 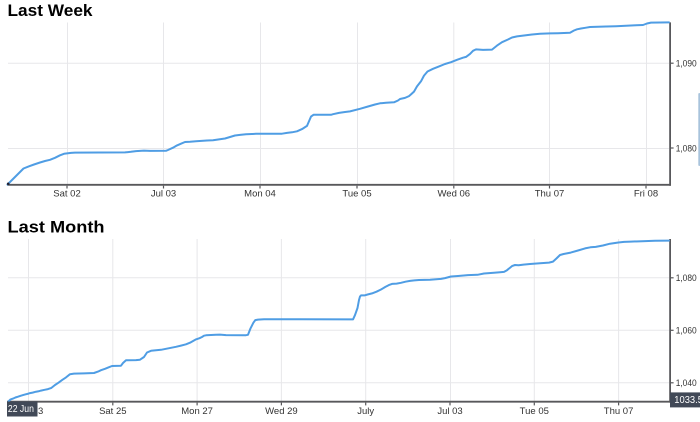 I want to click on svg-text: 1,040, so click(x=686, y=383).